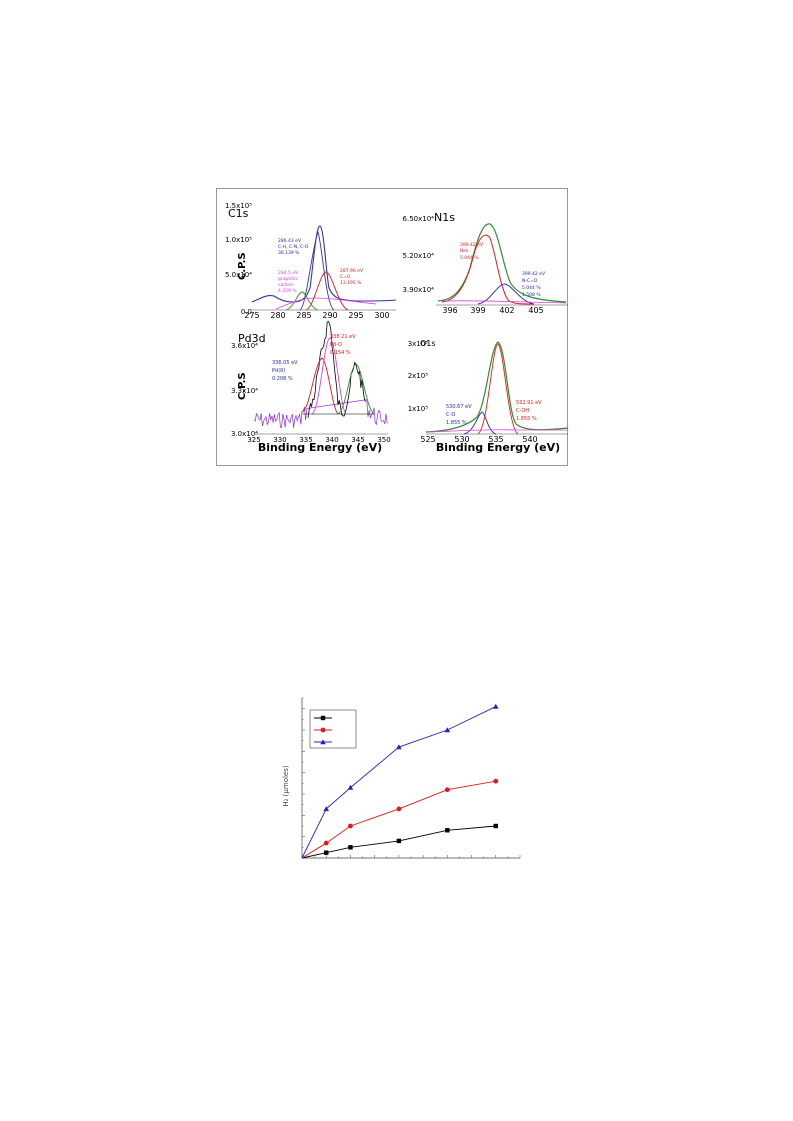 The image size is (793, 1121). What do you see at coordinates (461, 439) in the screenshot?
I see `o1s-x-tick: 530` at bounding box center [461, 439].